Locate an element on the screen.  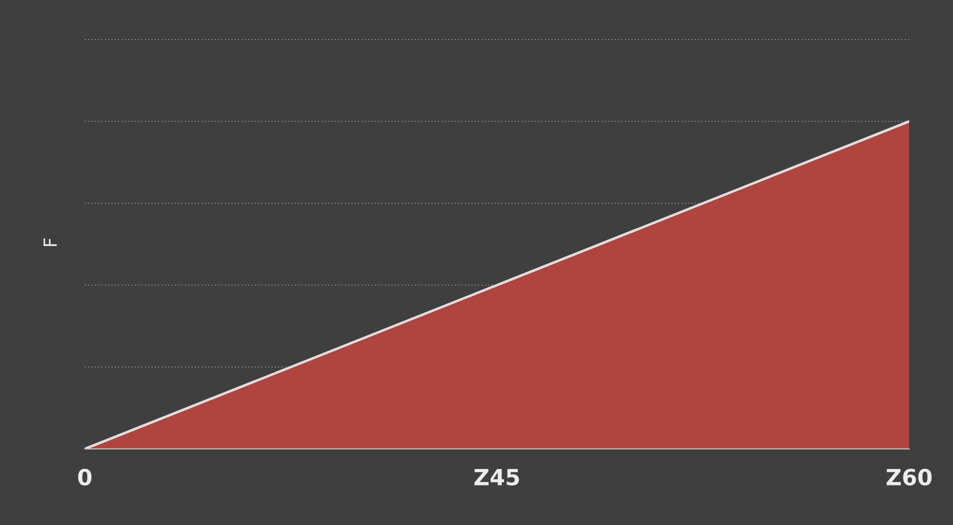
x-tick-label: Z45 is located at coordinates (496, 477).